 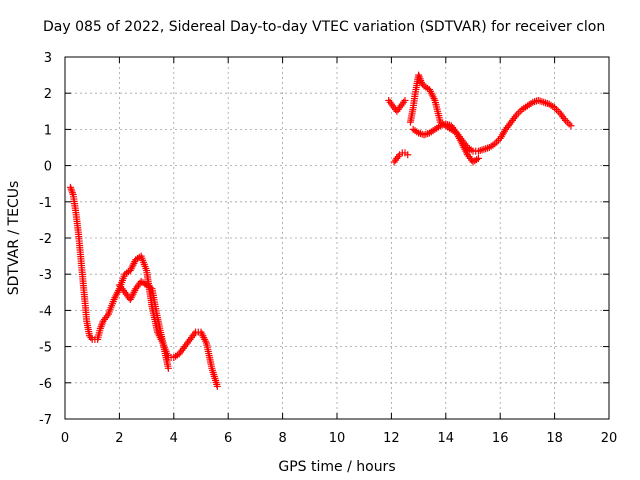 I want to click on y-tick-label: -6, so click(x=45, y=384).